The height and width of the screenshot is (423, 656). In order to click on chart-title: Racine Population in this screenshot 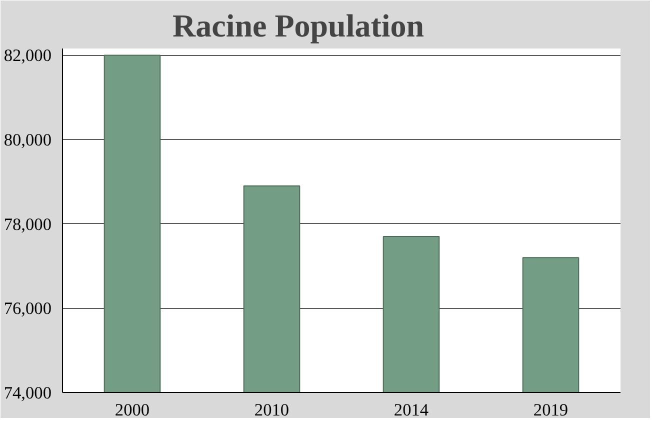, I will do `click(298, 26)`.